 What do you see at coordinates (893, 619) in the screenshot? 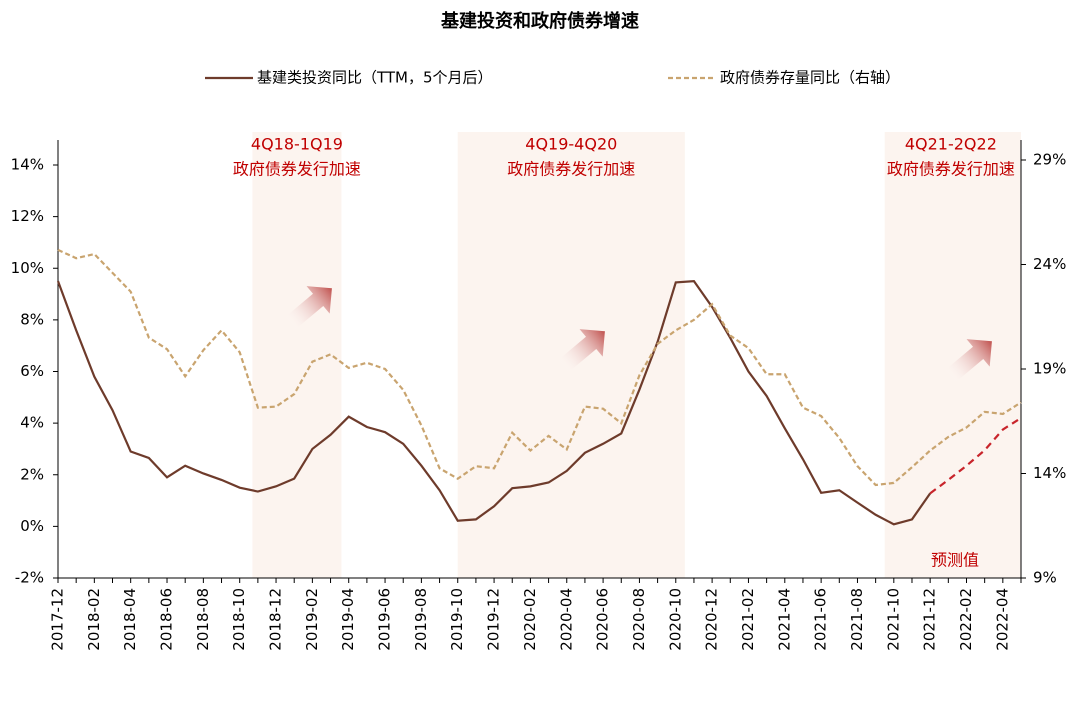
I see `x-tick-label: 2021-10` at bounding box center [893, 619].